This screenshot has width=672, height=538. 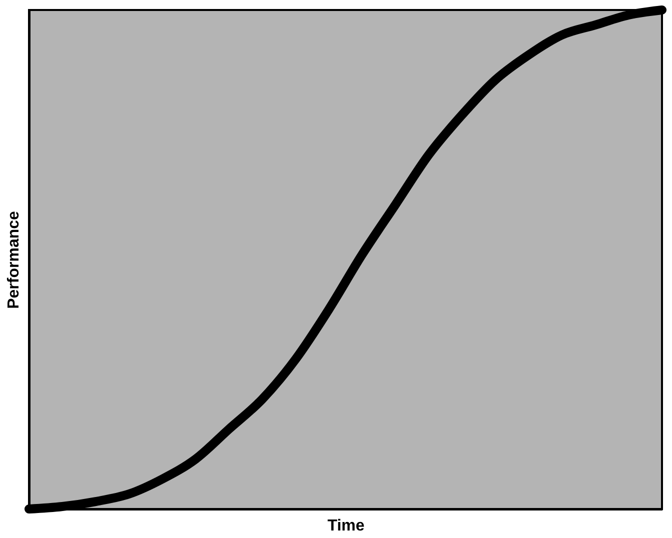 I want to click on x-axis-title: Time, so click(x=346, y=526).